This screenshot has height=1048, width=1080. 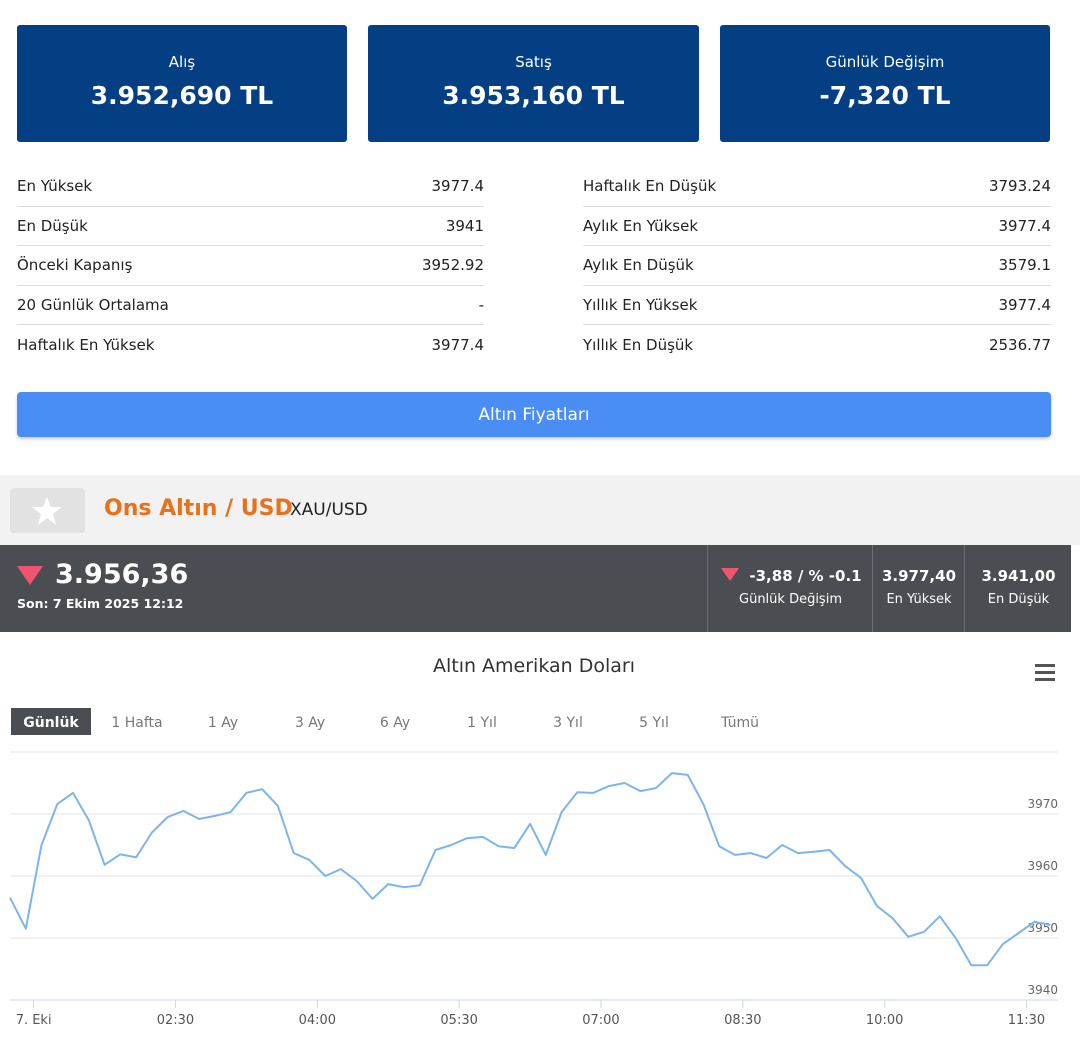 What do you see at coordinates (329, 510) in the screenshot?
I see `instrument-symbol: XAU/USD` at bounding box center [329, 510].